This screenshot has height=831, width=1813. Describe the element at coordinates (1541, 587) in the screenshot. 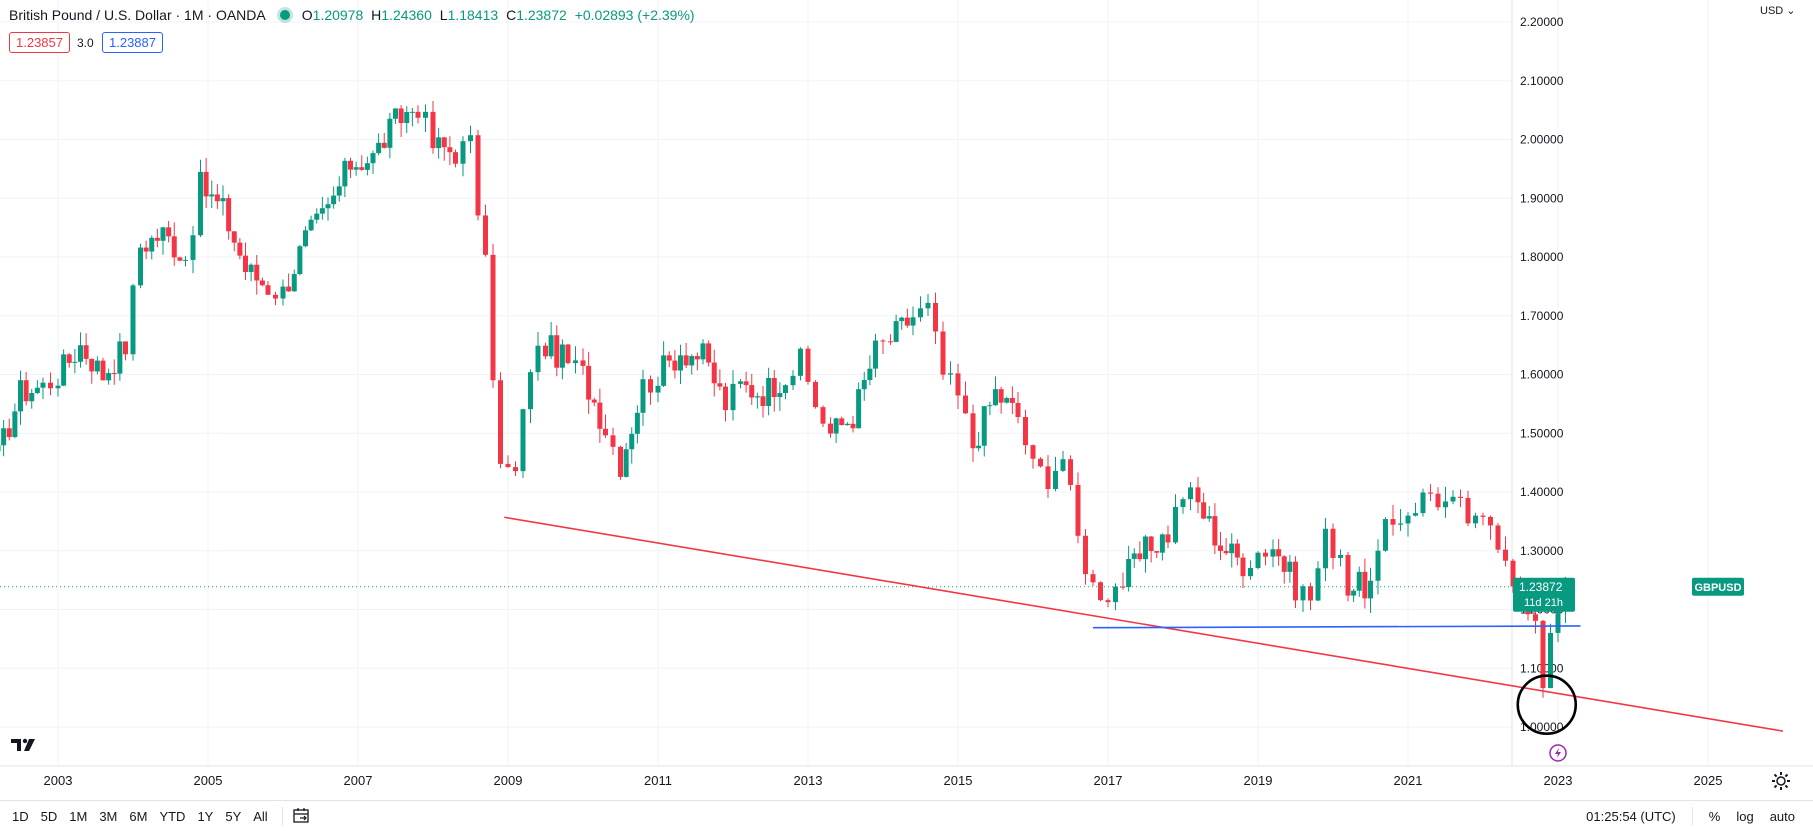

I see `price-tag-value: 1.23872` at that location.